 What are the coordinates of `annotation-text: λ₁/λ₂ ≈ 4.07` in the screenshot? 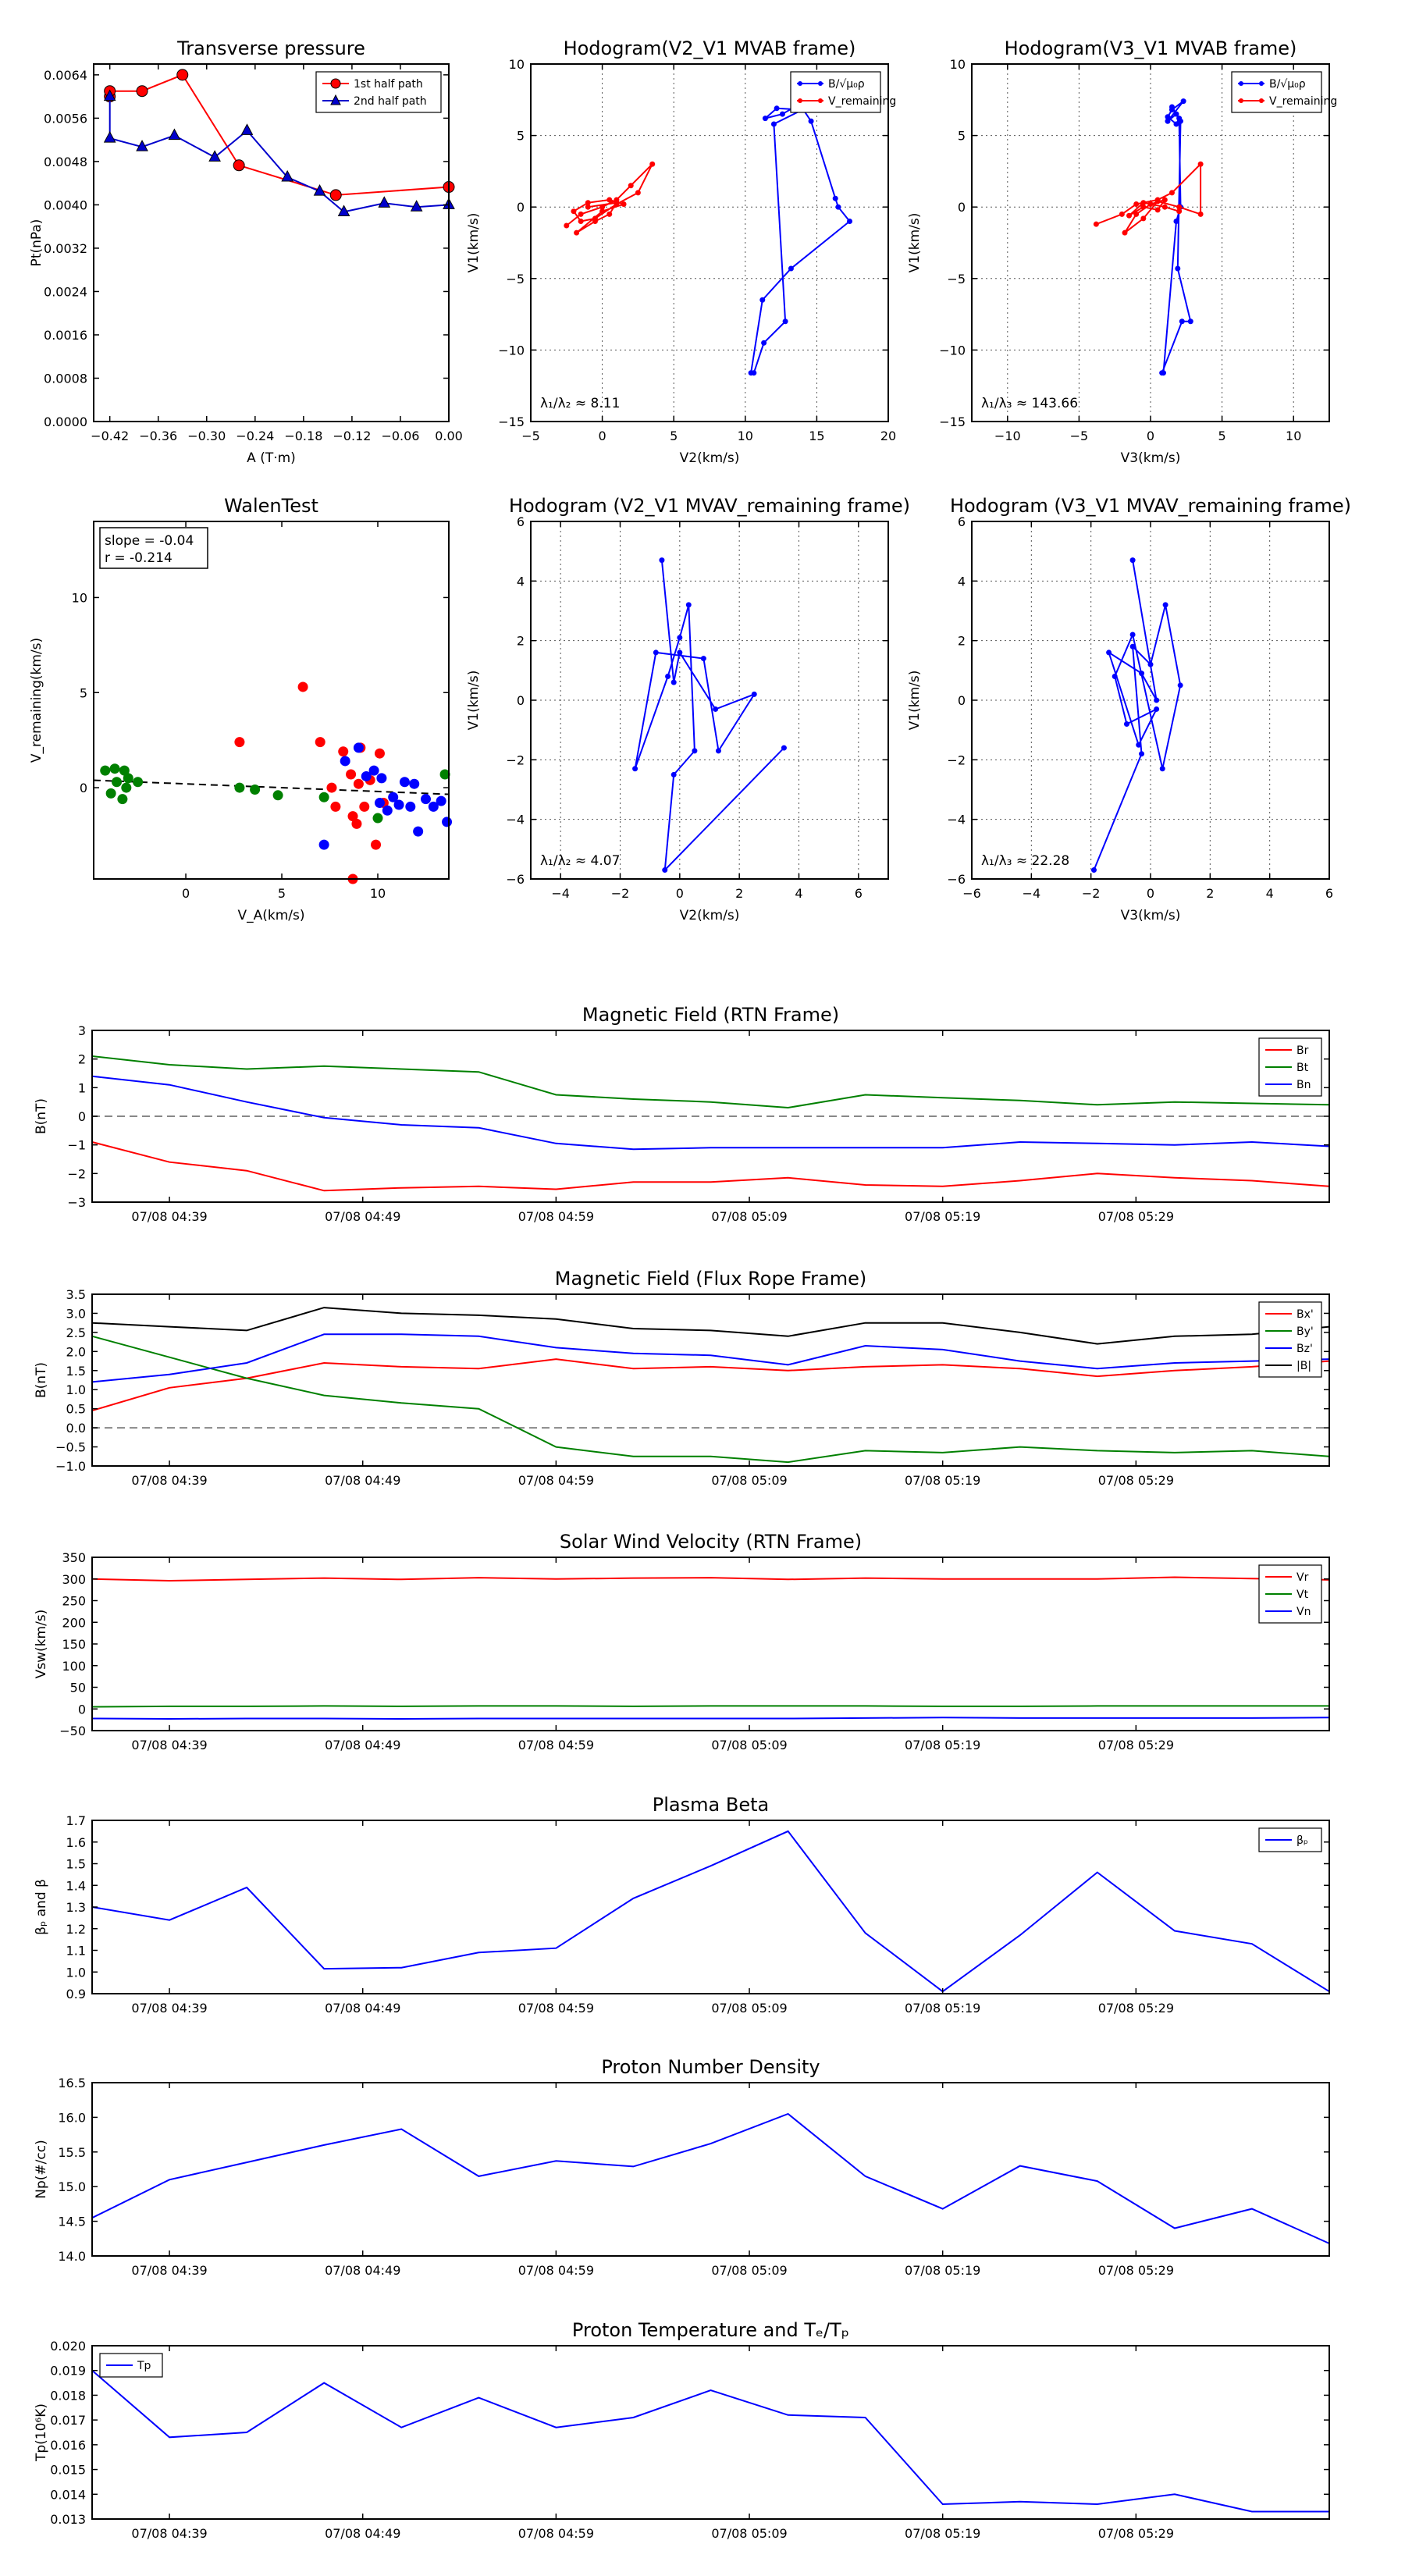 It's located at (580, 861).